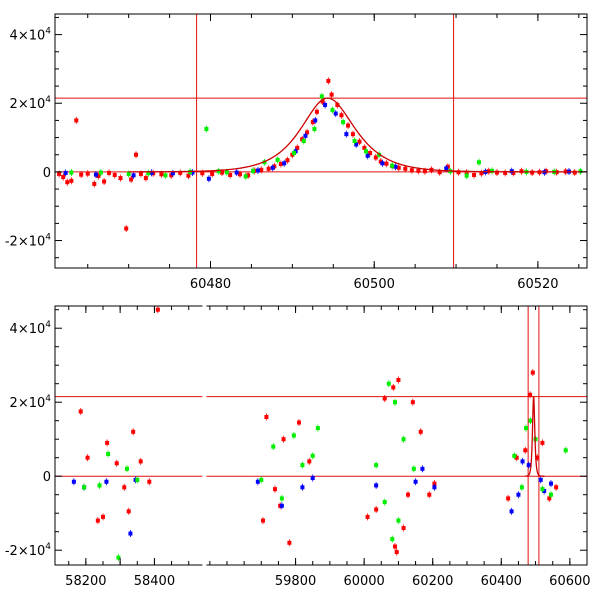 The image size is (600, 600). What do you see at coordinates (28, 550) in the screenshot?
I see `y-tick-label: -2×10⁴` at bounding box center [28, 550].